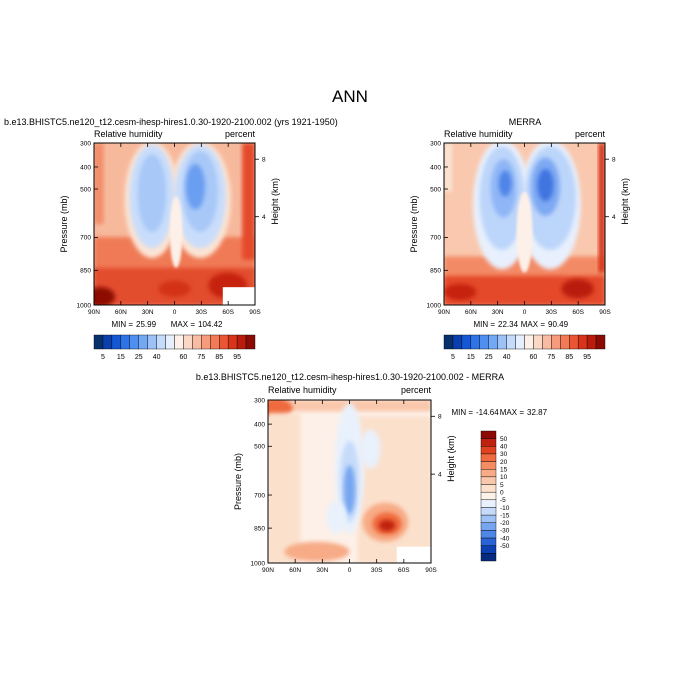 Image resolution: width=700 pixels, height=700 pixels. What do you see at coordinates (146, 324) in the screenshot?
I see `panel-test-min-value: 25.99` at bounding box center [146, 324].